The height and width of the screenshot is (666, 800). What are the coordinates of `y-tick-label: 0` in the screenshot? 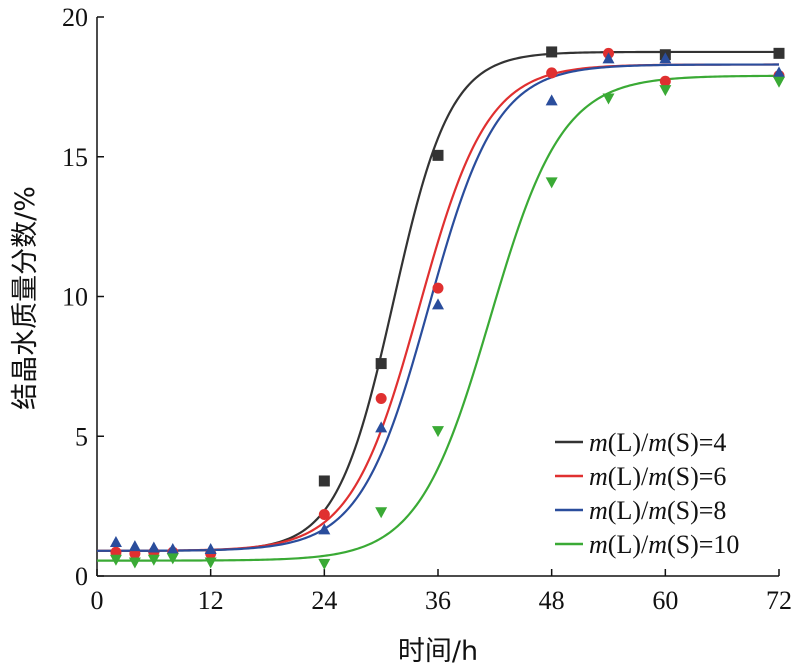 It's located at (81, 576).